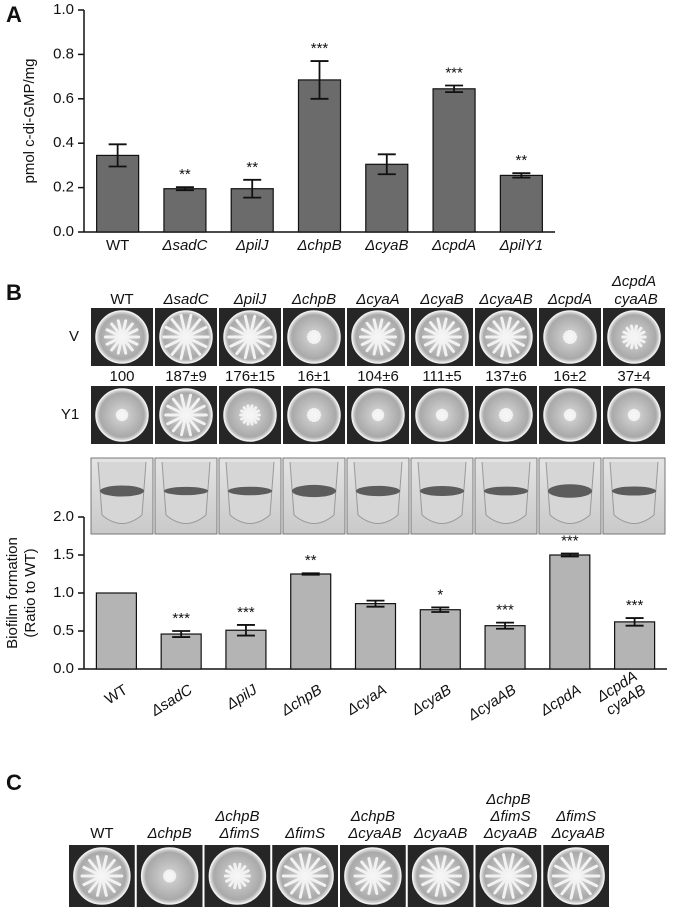 Image resolution: width=677 pixels, height=916 pixels. I want to click on ratio-label: 137±6, so click(506, 376).